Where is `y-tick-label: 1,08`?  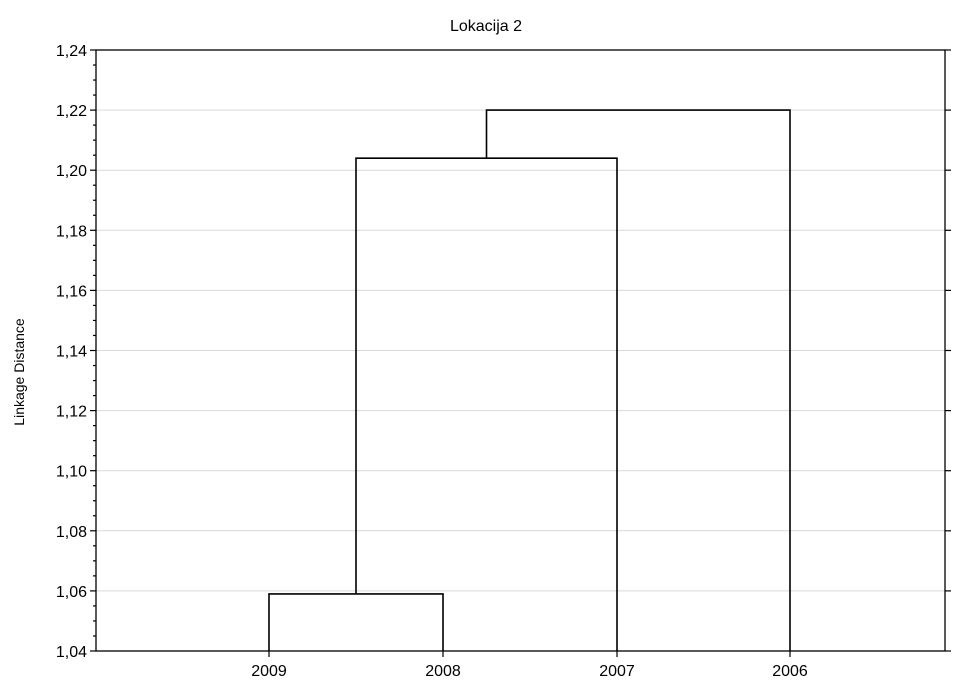
y-tick-label: 1,08 is located at coordinates (71, 532).